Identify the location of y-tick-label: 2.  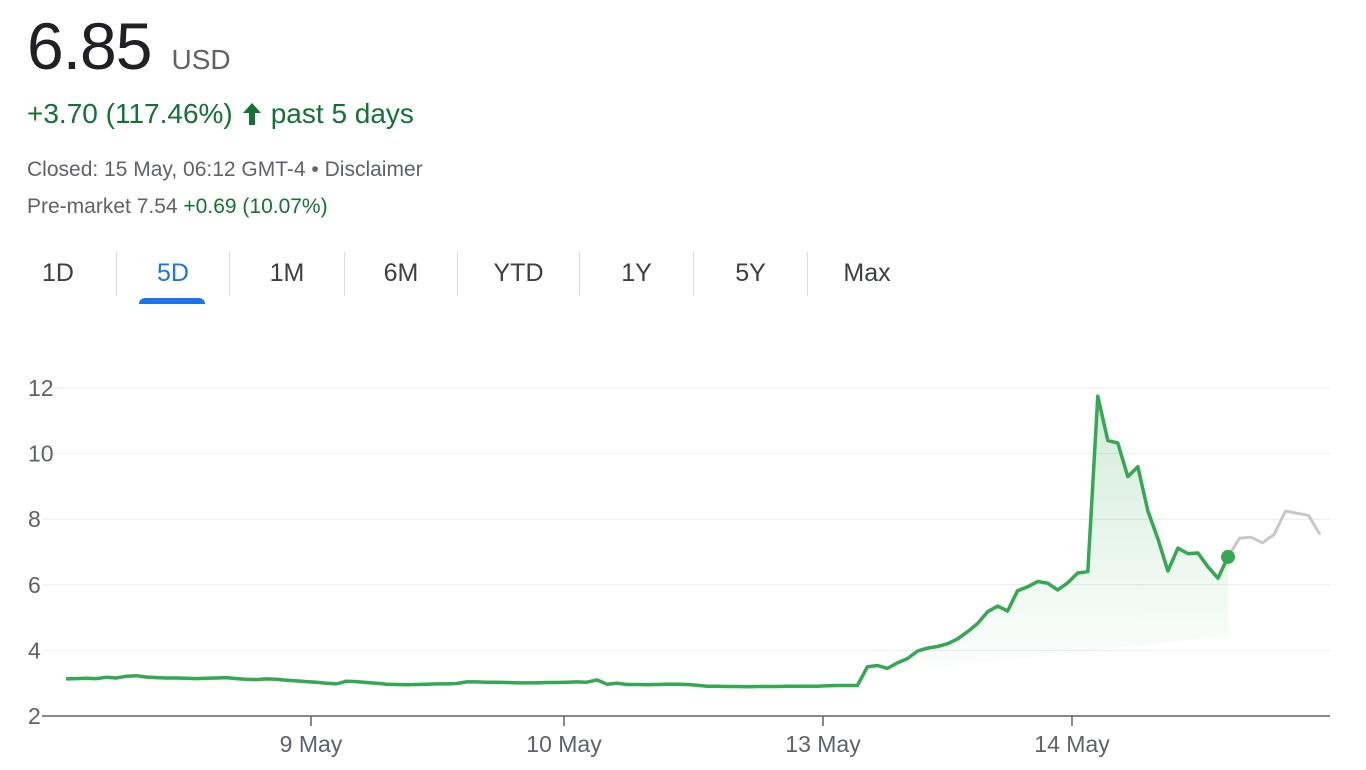
(34, 716).